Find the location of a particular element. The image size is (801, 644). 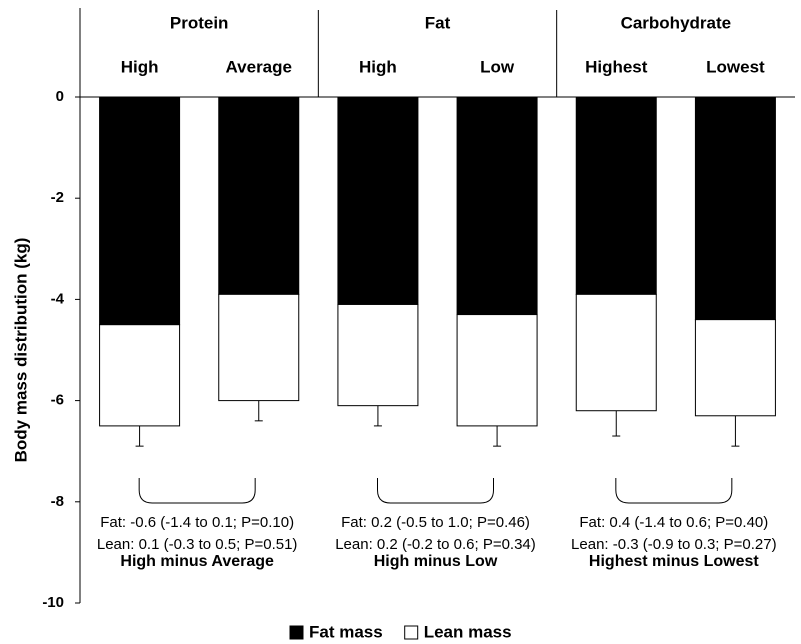

comparison-fat: Fat: -0.6 (-1.4 to 0.1; P=0.10) is located at coordinates (197, 522).